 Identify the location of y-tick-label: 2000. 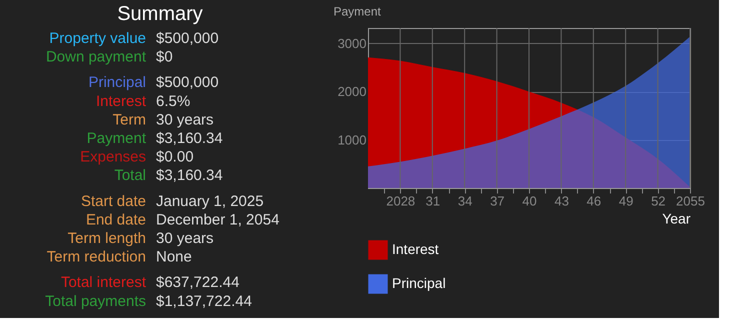
(352, 92).